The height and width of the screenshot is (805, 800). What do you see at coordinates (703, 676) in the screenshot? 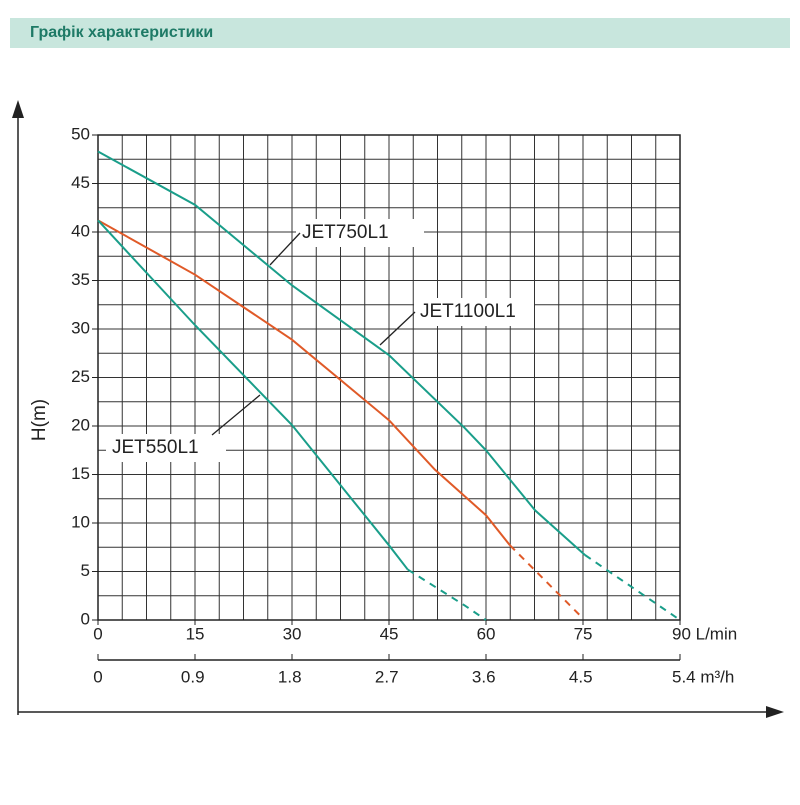
I see `x2-tick-label: 5.4 m³/h` at bounding box center [703, 676].